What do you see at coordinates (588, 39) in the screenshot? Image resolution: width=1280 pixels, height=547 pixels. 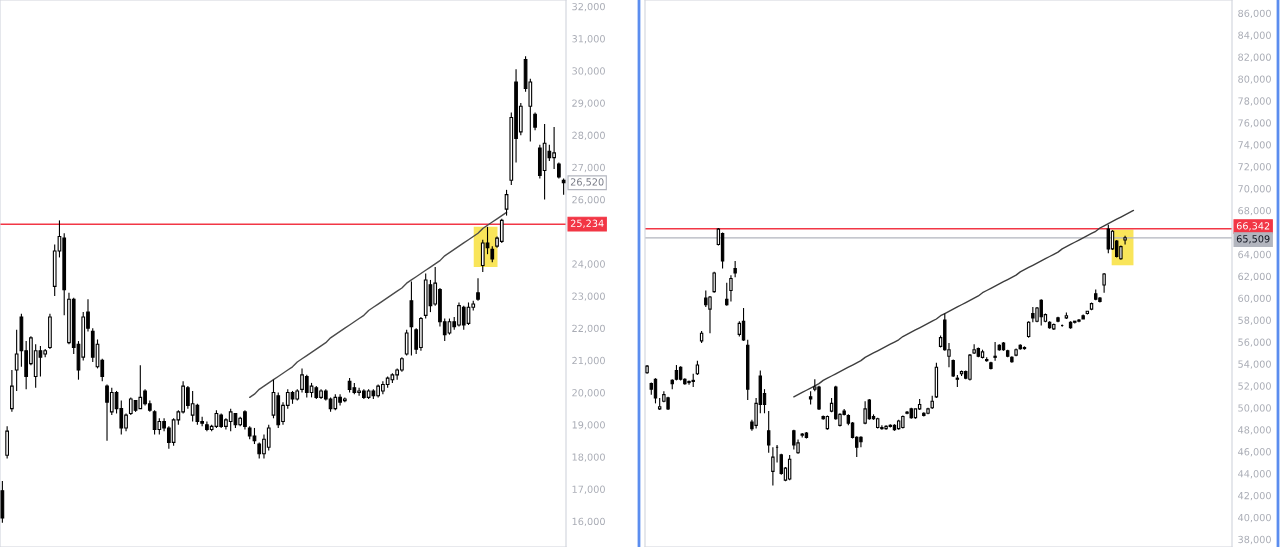 I see `y-tick-label: 31,000` at bounding box center [588, 39].